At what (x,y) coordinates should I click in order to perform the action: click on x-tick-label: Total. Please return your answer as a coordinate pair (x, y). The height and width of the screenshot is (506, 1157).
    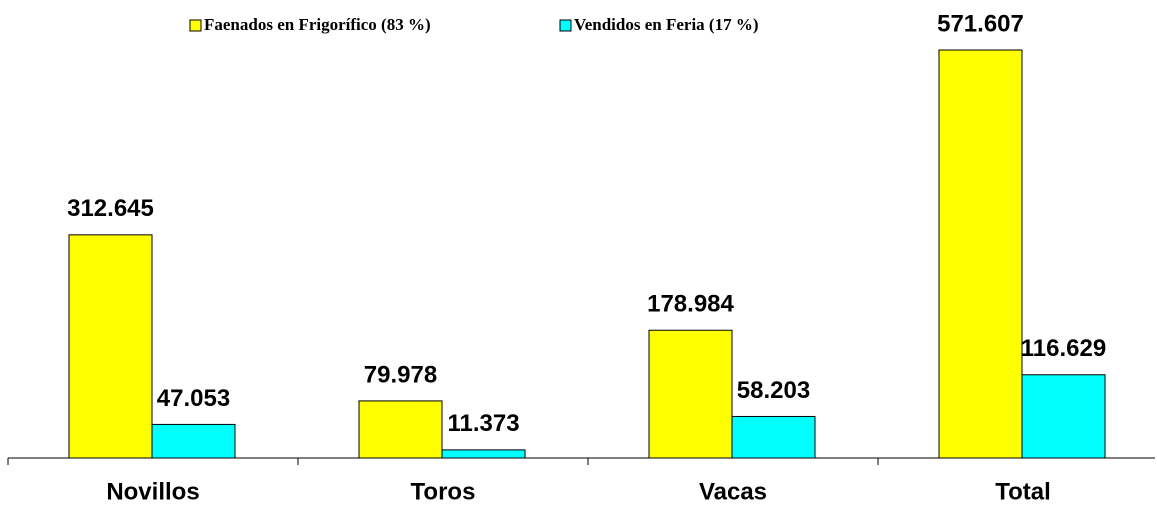
    Looking at the image, I should click on (1023, 491).